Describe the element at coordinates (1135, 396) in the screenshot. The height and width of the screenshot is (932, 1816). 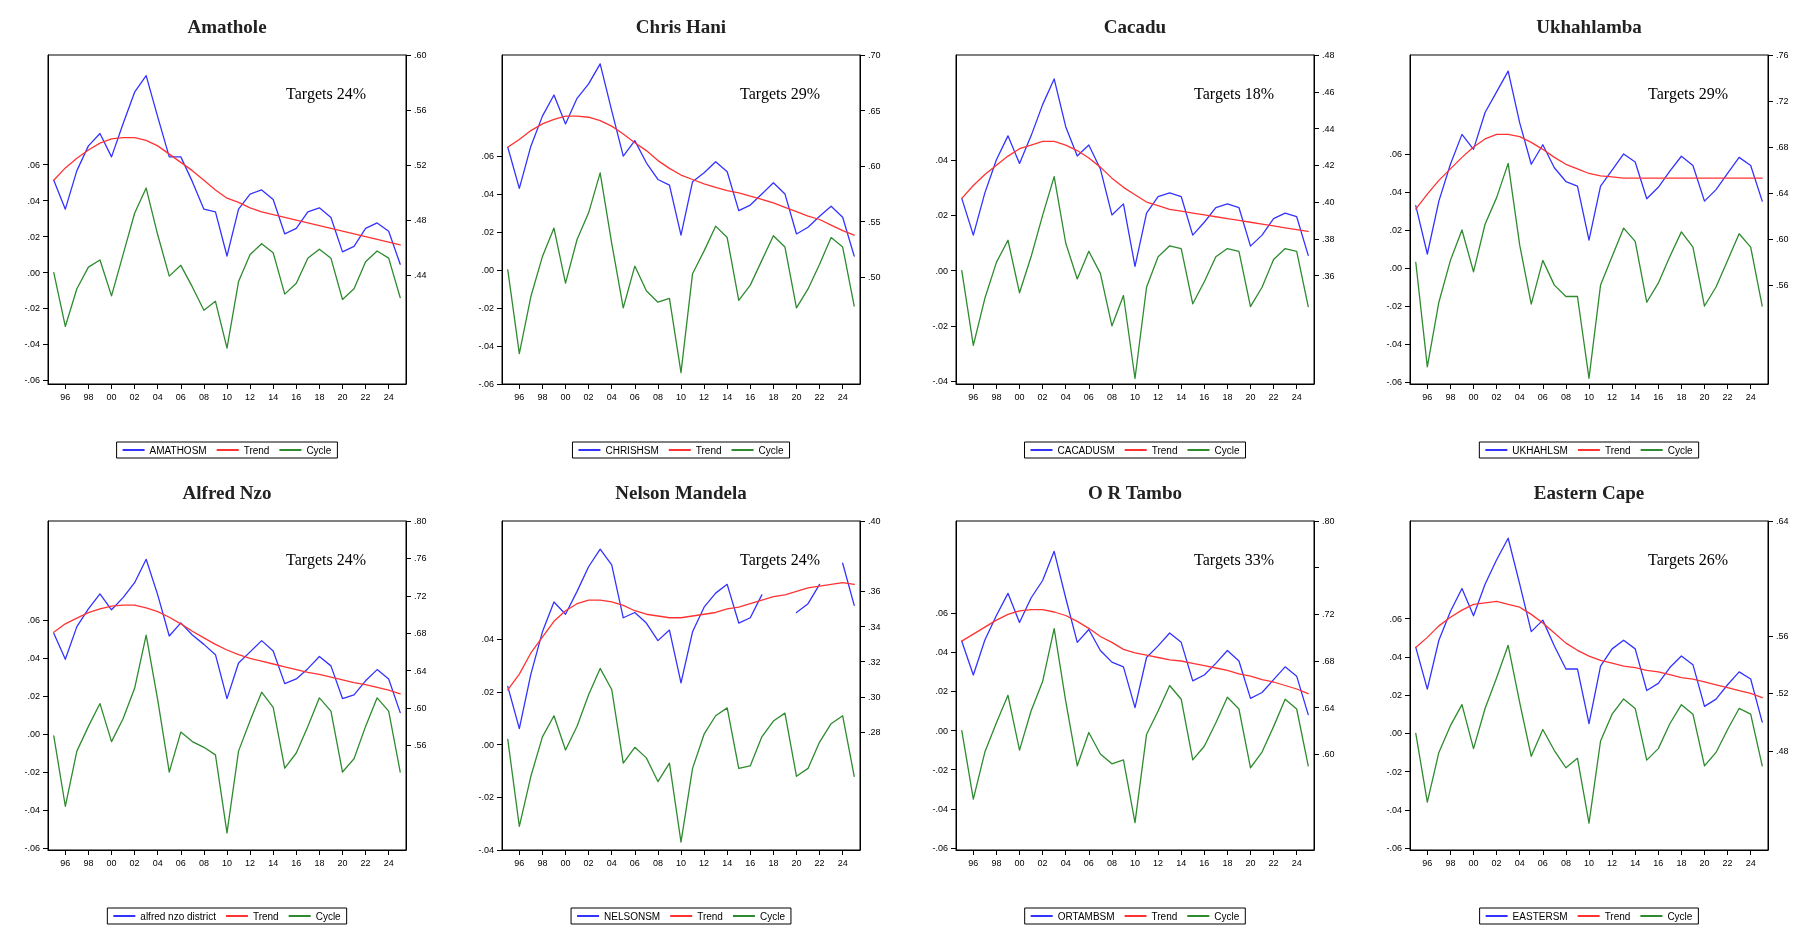
I see `x-tick-label: 10` at that location.